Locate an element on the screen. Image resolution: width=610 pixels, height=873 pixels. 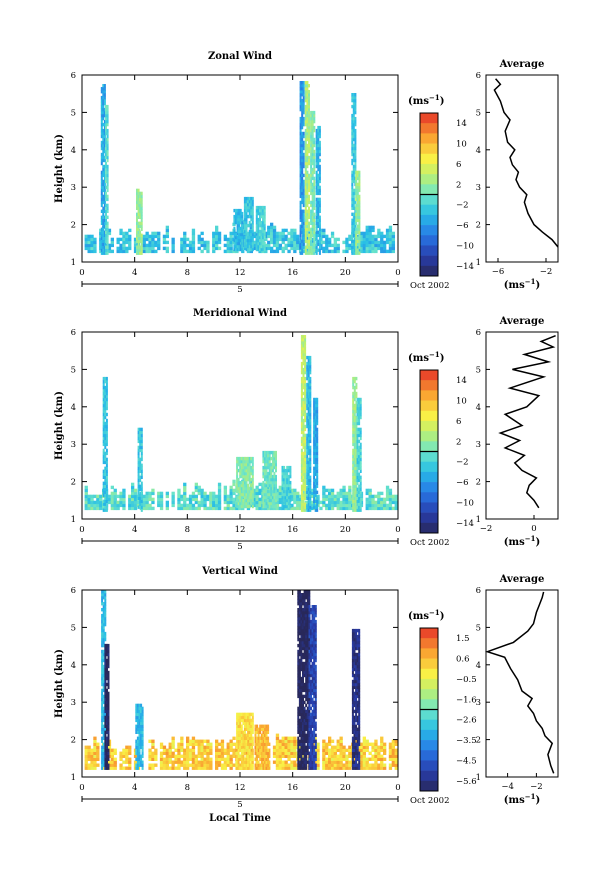
colorbar-tick-label: 14 is located at coordinates (461, 381).